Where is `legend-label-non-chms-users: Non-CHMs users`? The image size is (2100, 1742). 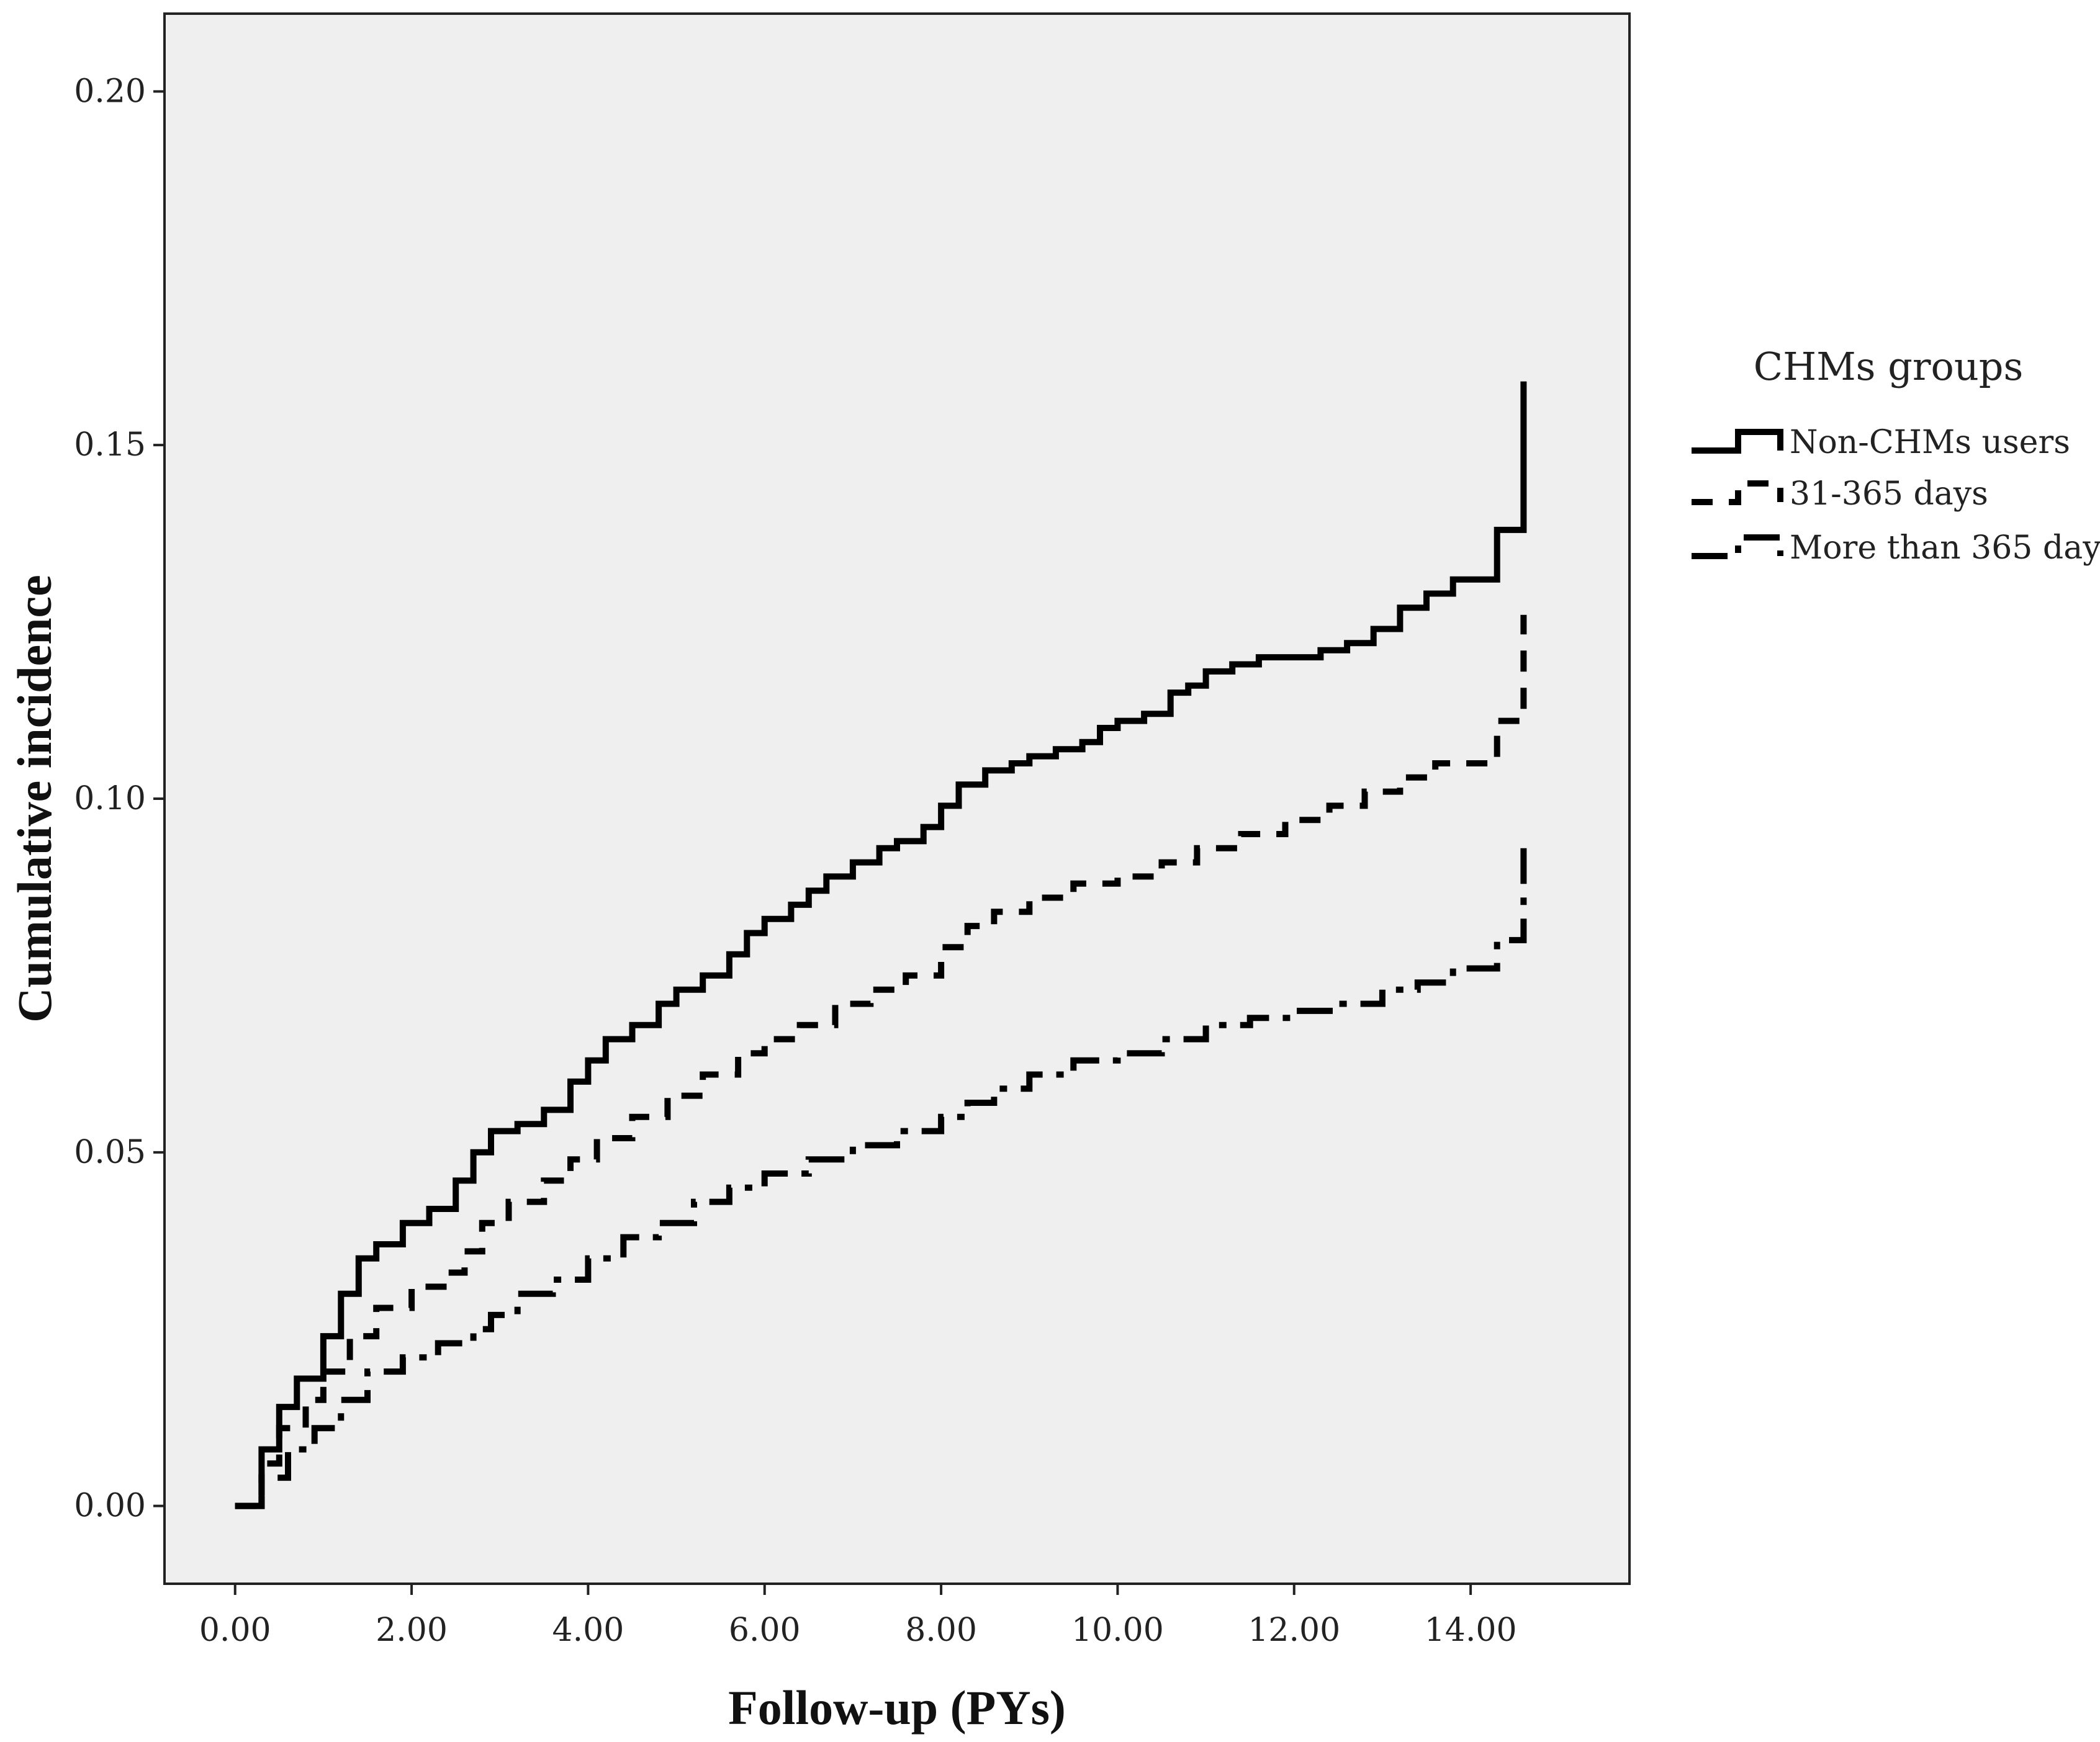 legend-label-non-chms-users: Non-CHMs users is located at coordinates (1930, 442).